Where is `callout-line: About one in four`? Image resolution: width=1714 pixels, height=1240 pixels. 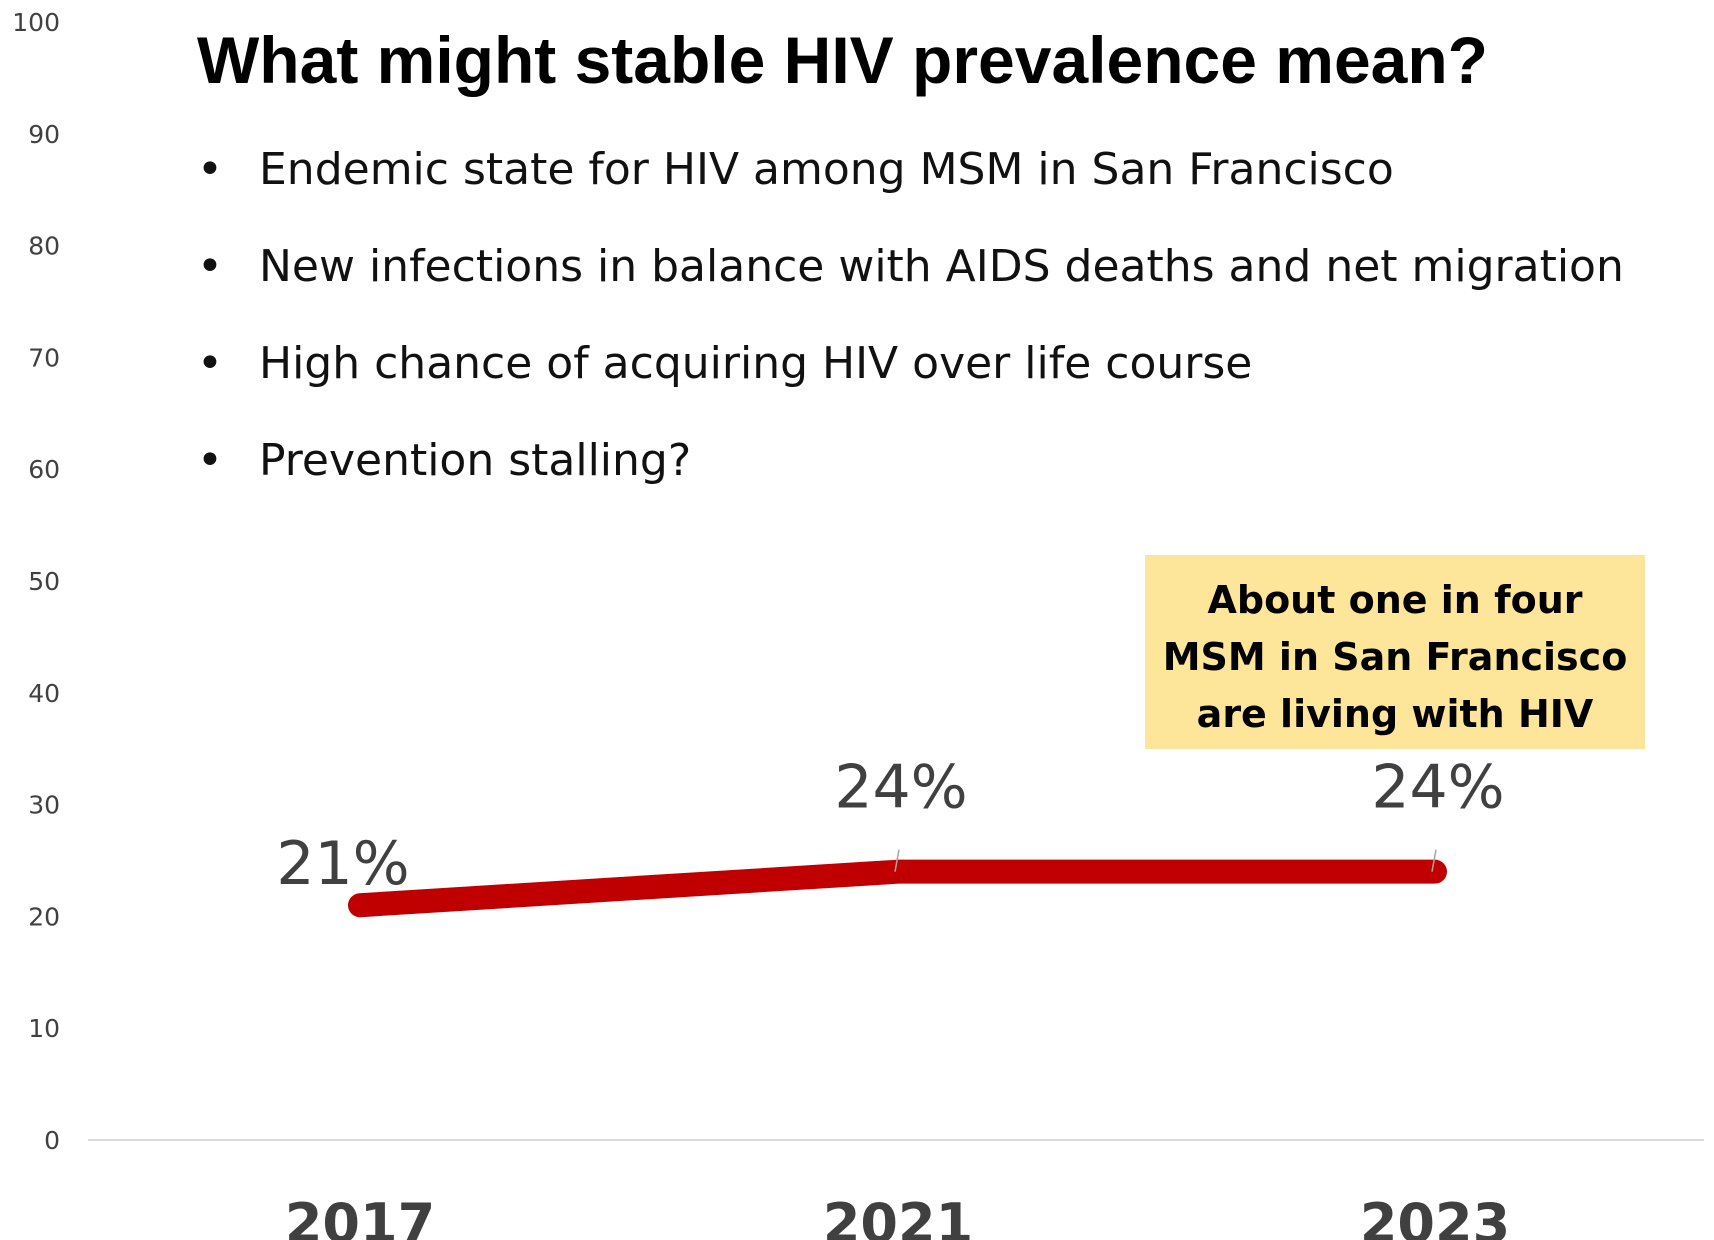 callout-line: About one in four is located at coordinates (1395, 600).